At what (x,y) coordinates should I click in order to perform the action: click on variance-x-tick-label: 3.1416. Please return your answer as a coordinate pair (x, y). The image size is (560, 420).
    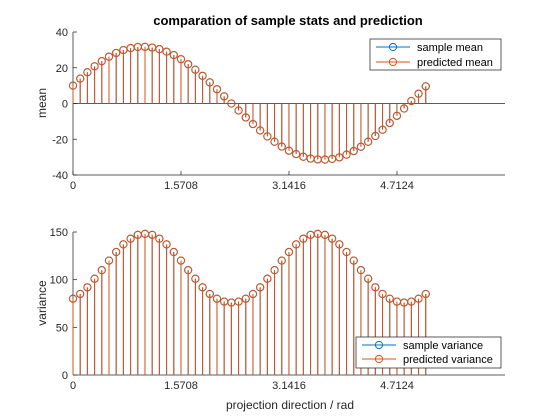
    Looking at the image, I should click on (289, 386).